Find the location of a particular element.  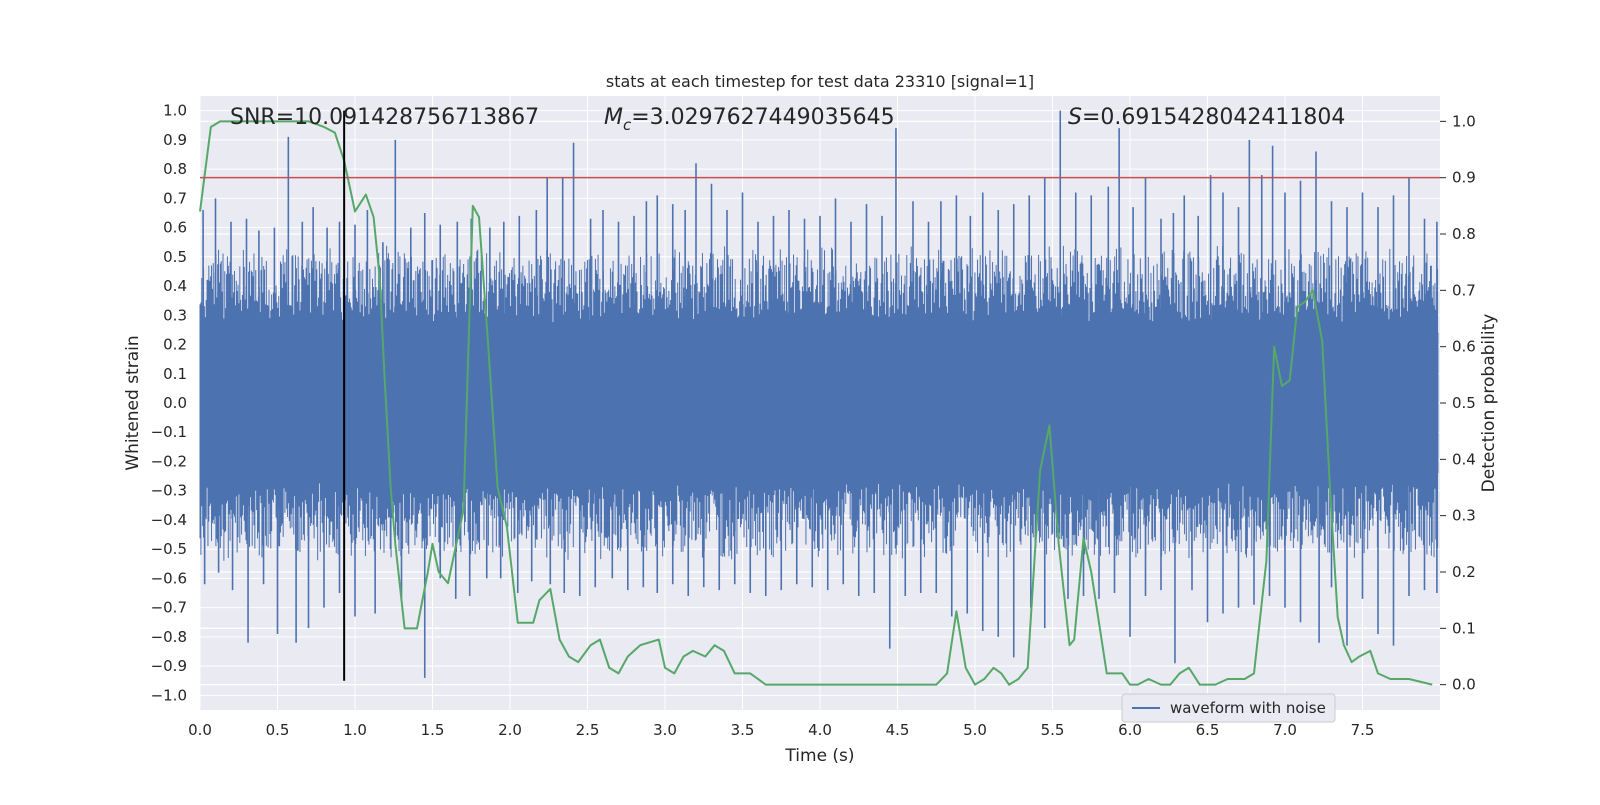

x-tick-label: 2.5 is located at coordinates (588, 730).